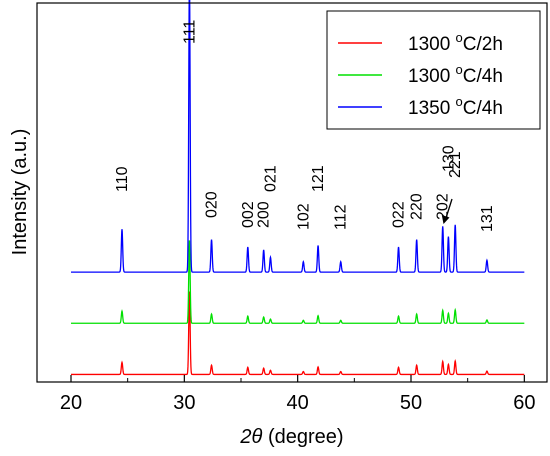  Describe the element at coordinates (71, 403) in the screenshot. I see `x-tick-label: 20` at that location.